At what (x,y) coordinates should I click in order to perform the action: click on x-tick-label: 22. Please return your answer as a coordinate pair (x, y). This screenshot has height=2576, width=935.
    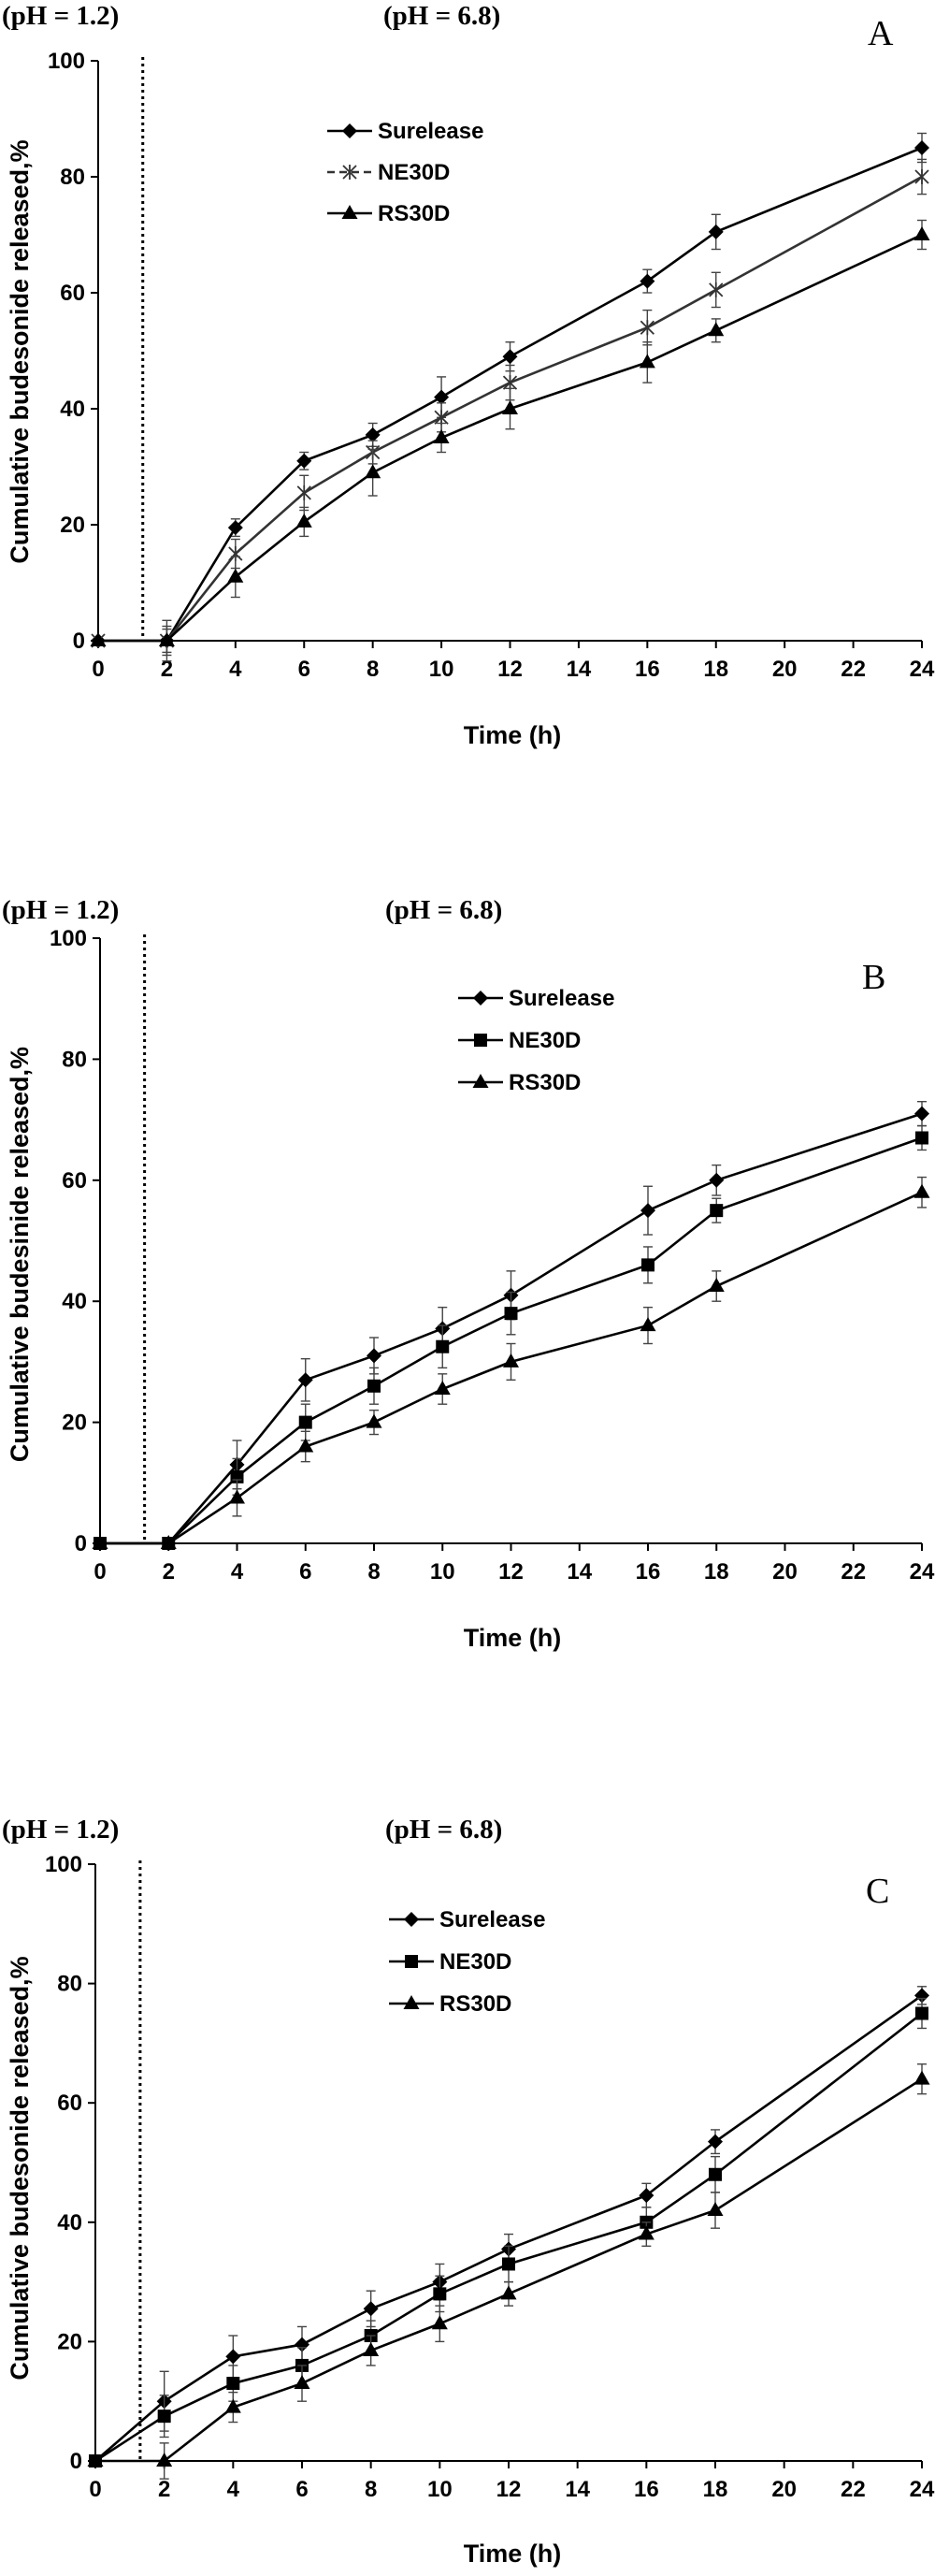
    Looking at the image, I should click on (854, 1572).